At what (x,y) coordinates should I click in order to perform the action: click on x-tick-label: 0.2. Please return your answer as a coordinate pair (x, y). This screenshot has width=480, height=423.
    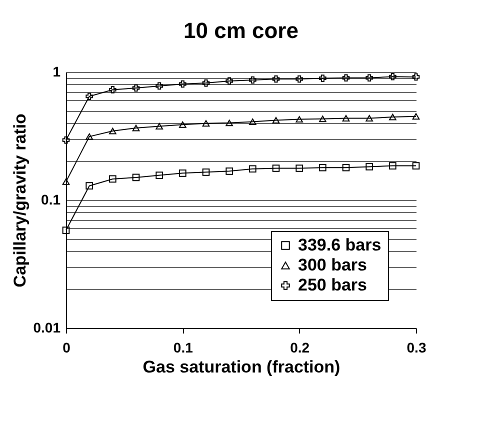
    Looking at the image, I should click on (300, 348).